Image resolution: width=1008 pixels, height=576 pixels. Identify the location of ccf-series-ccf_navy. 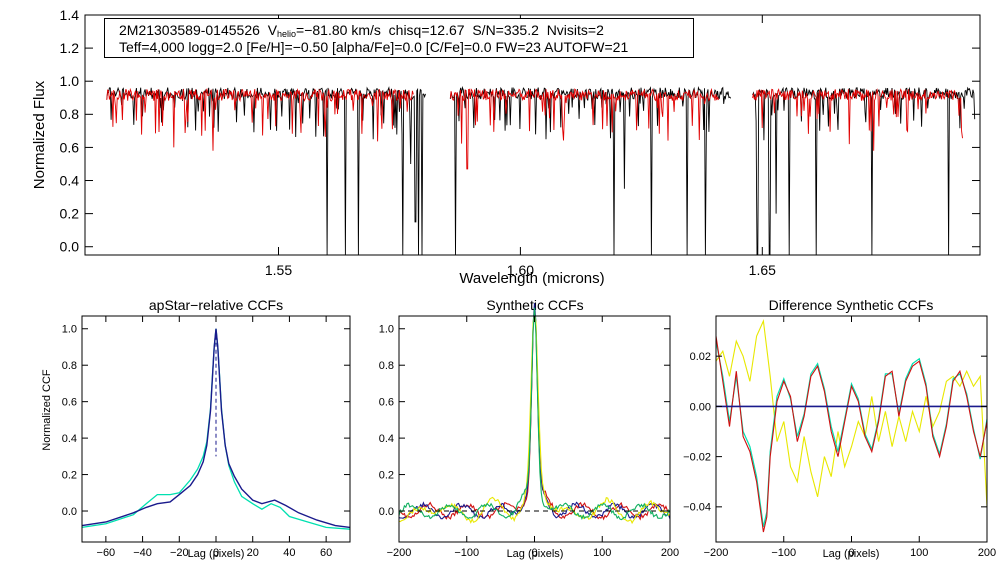
(216, 428).